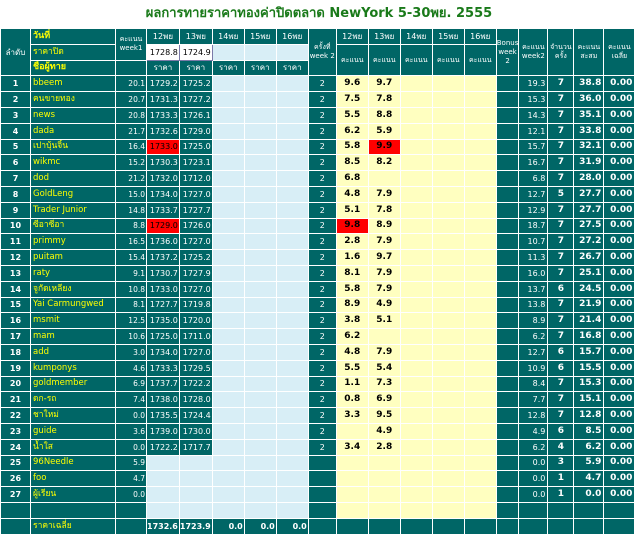 The width and height of the screenshot is (638, 535). I want to click on price-cell: 1739.0, so click(163, 431).